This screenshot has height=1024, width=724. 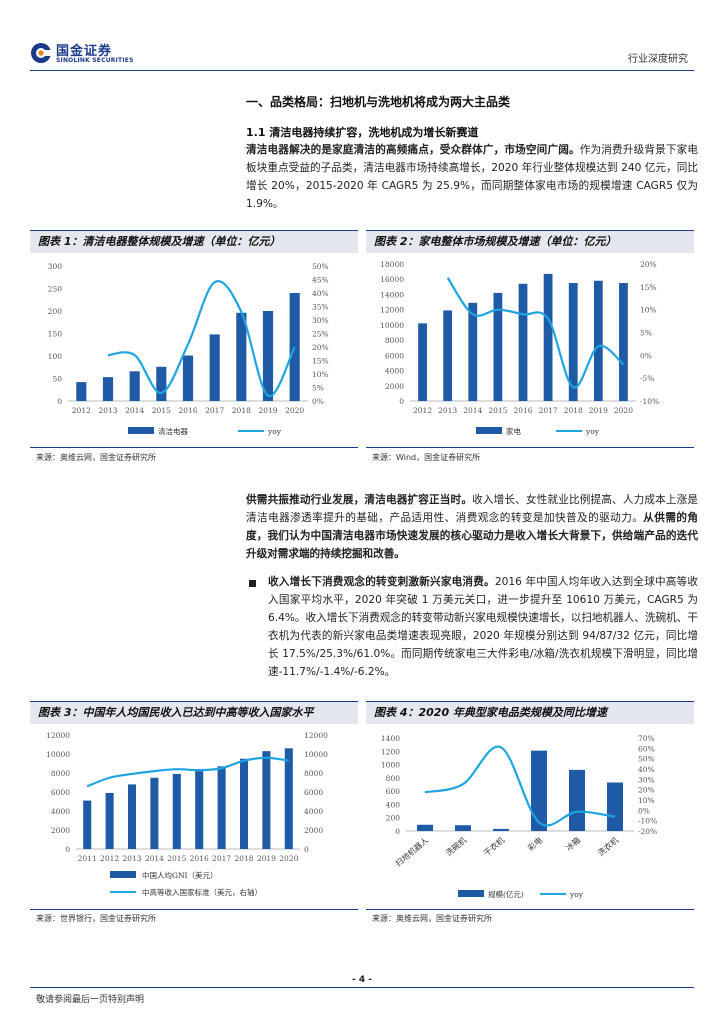 What do you see at coordinates (306, 849) in the screenshot?
I see `y2-tick-label: 0` at bounding box center [306, 849].